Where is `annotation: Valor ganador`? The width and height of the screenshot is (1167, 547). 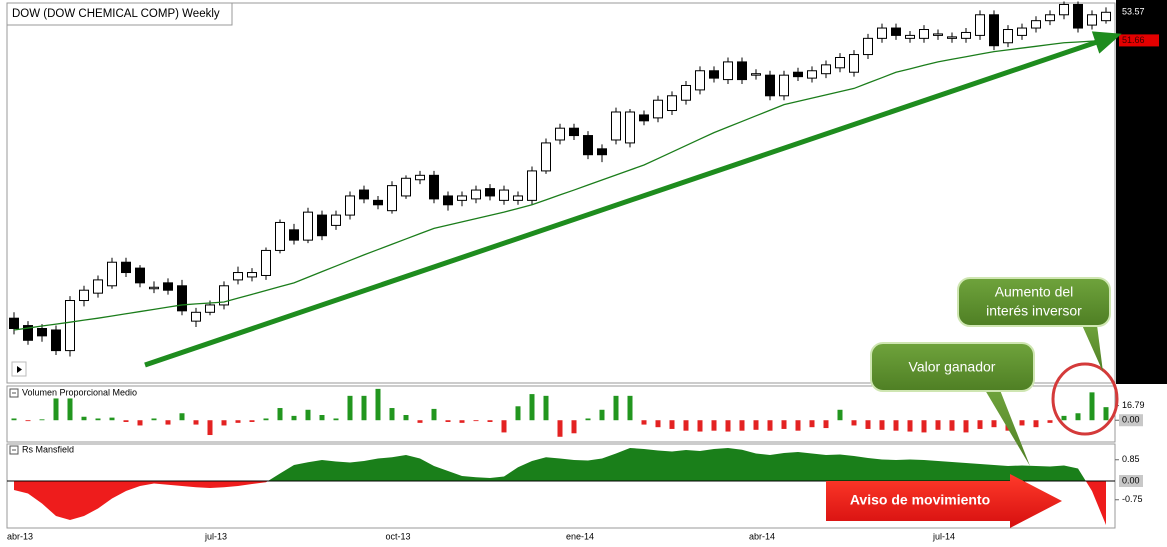 annotation: Valor ganador is located at coordinates (952, 367).